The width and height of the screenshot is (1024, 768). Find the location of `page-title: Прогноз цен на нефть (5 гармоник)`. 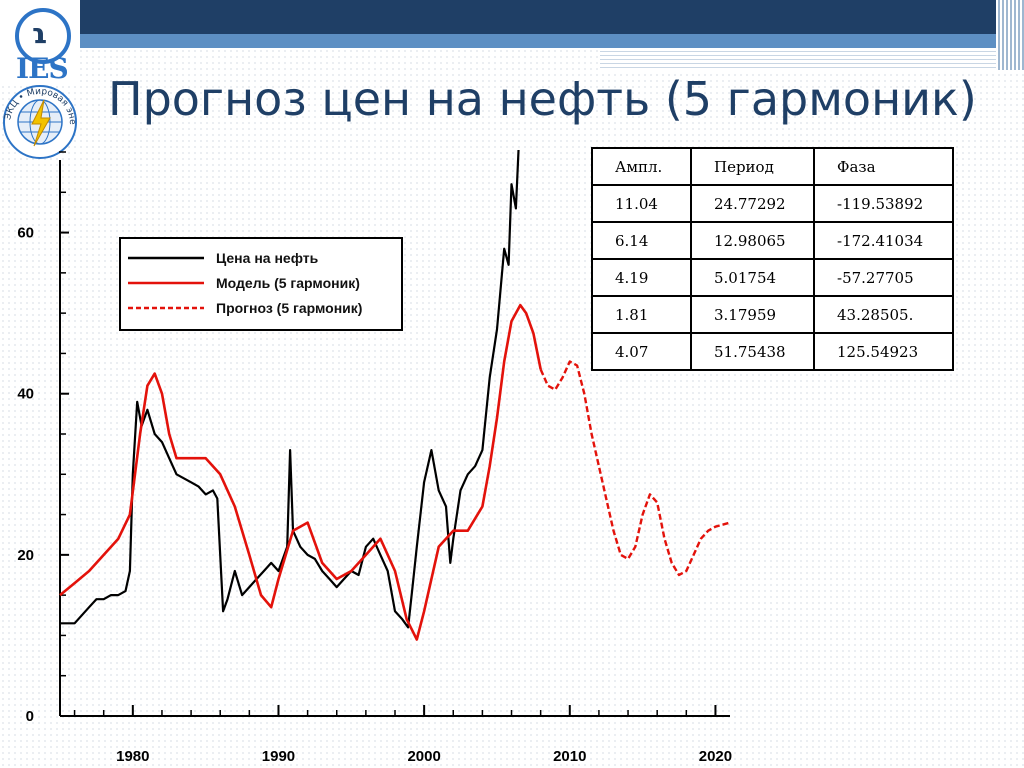

page-title: Прогноз цен на нефть (5 гармоник) is located at coordinates (542, 99).